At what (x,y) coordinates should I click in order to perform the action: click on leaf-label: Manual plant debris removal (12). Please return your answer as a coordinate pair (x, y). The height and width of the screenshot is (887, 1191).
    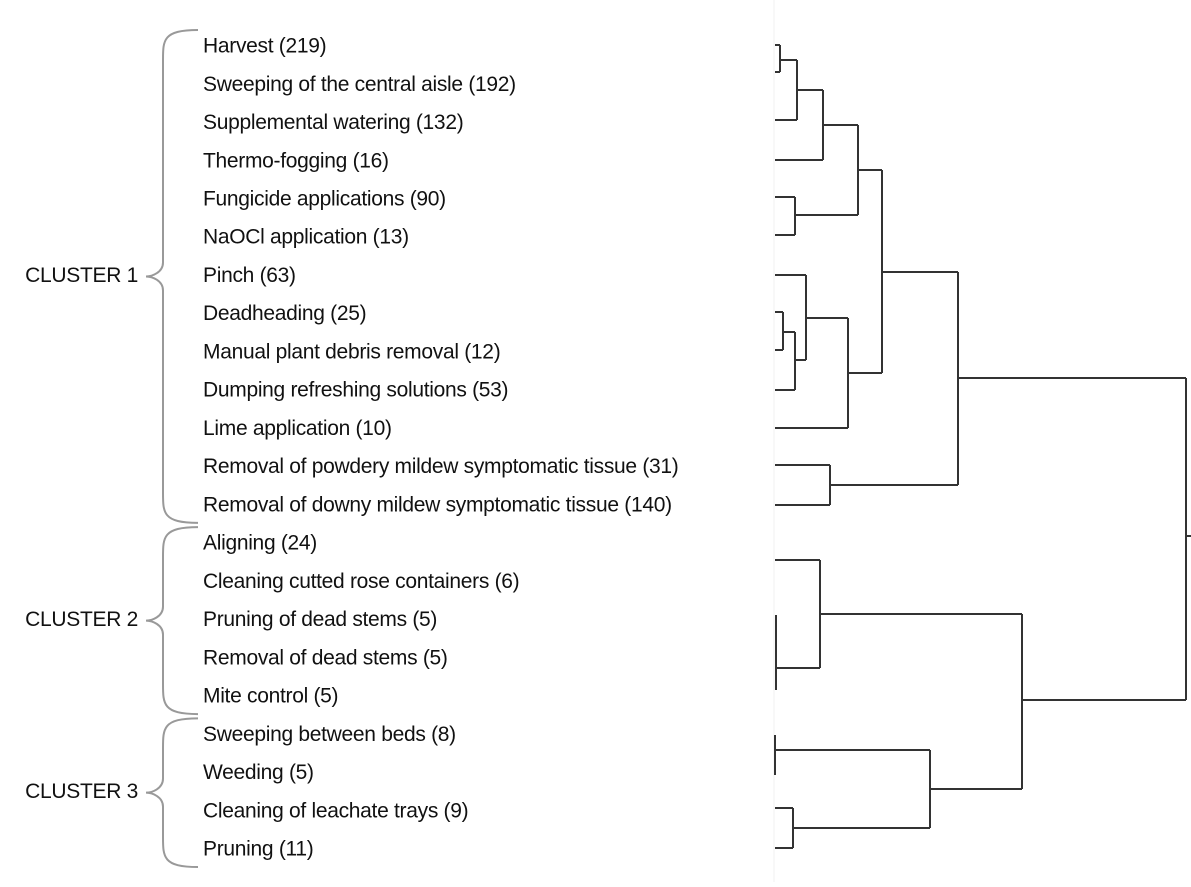
    Looking at the image, I should click on (351, 351).